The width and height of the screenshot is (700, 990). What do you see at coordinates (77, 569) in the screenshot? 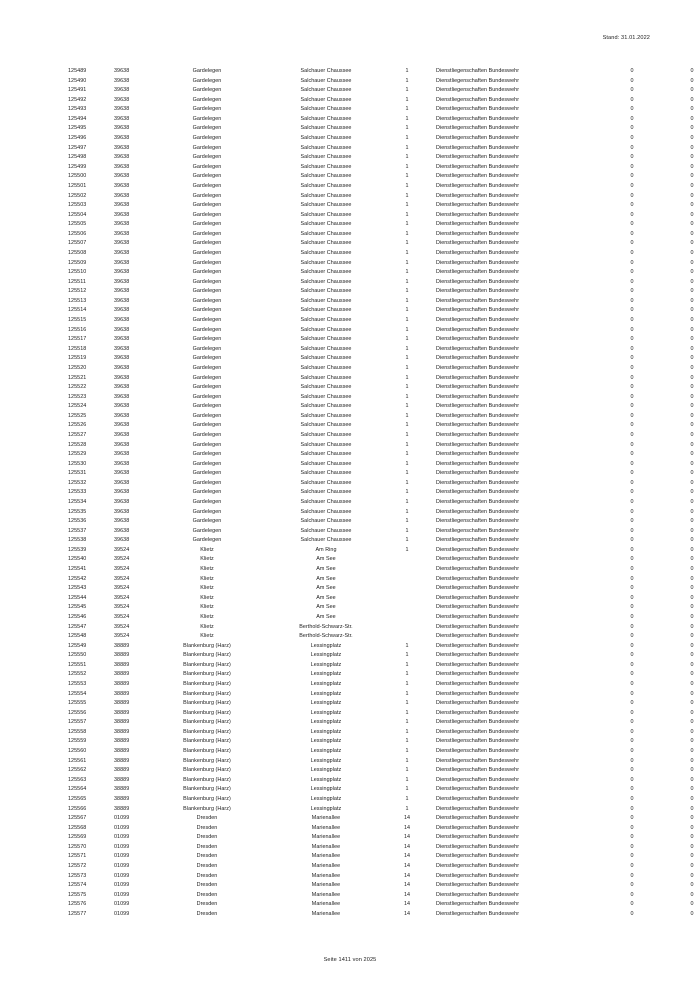
I see `cell-id: 125541` at bounding box center [77, 569].